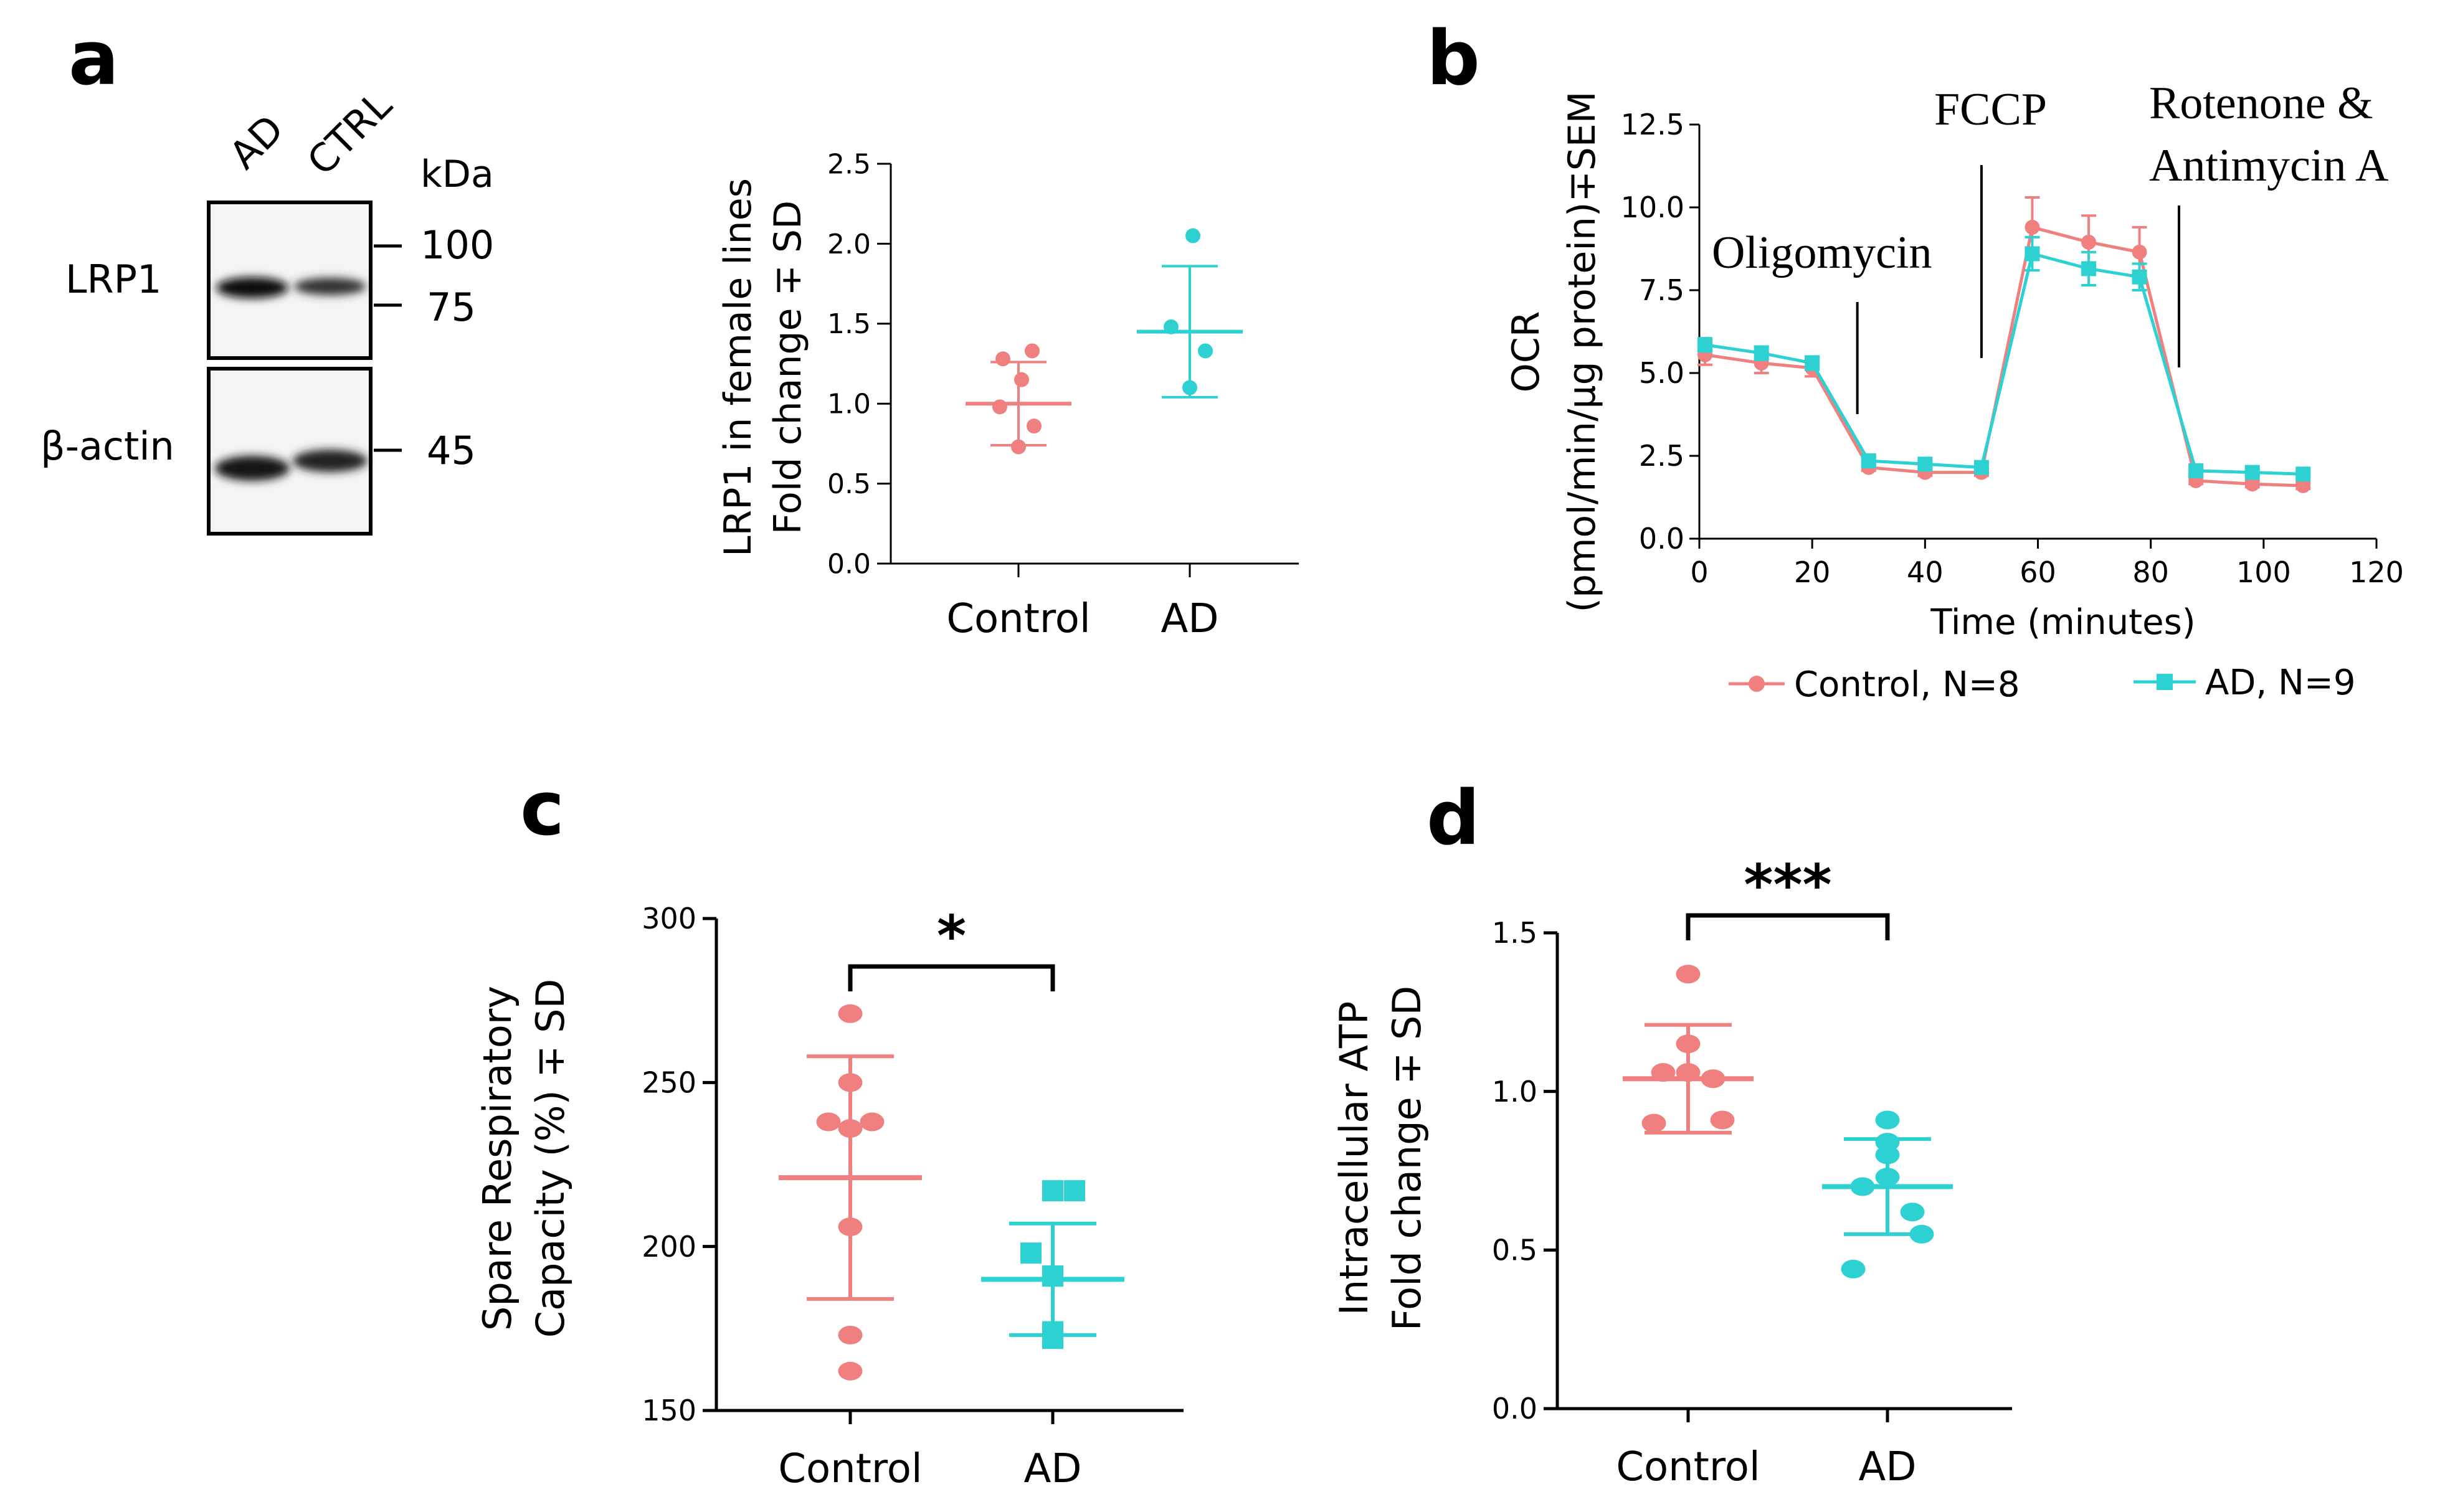 This screenshot has height=1512, width=2440. What do you see at coordinates (252, 287) in the screenshot?
I see `band-lrp1-ad` at bounding box center [252, 287].